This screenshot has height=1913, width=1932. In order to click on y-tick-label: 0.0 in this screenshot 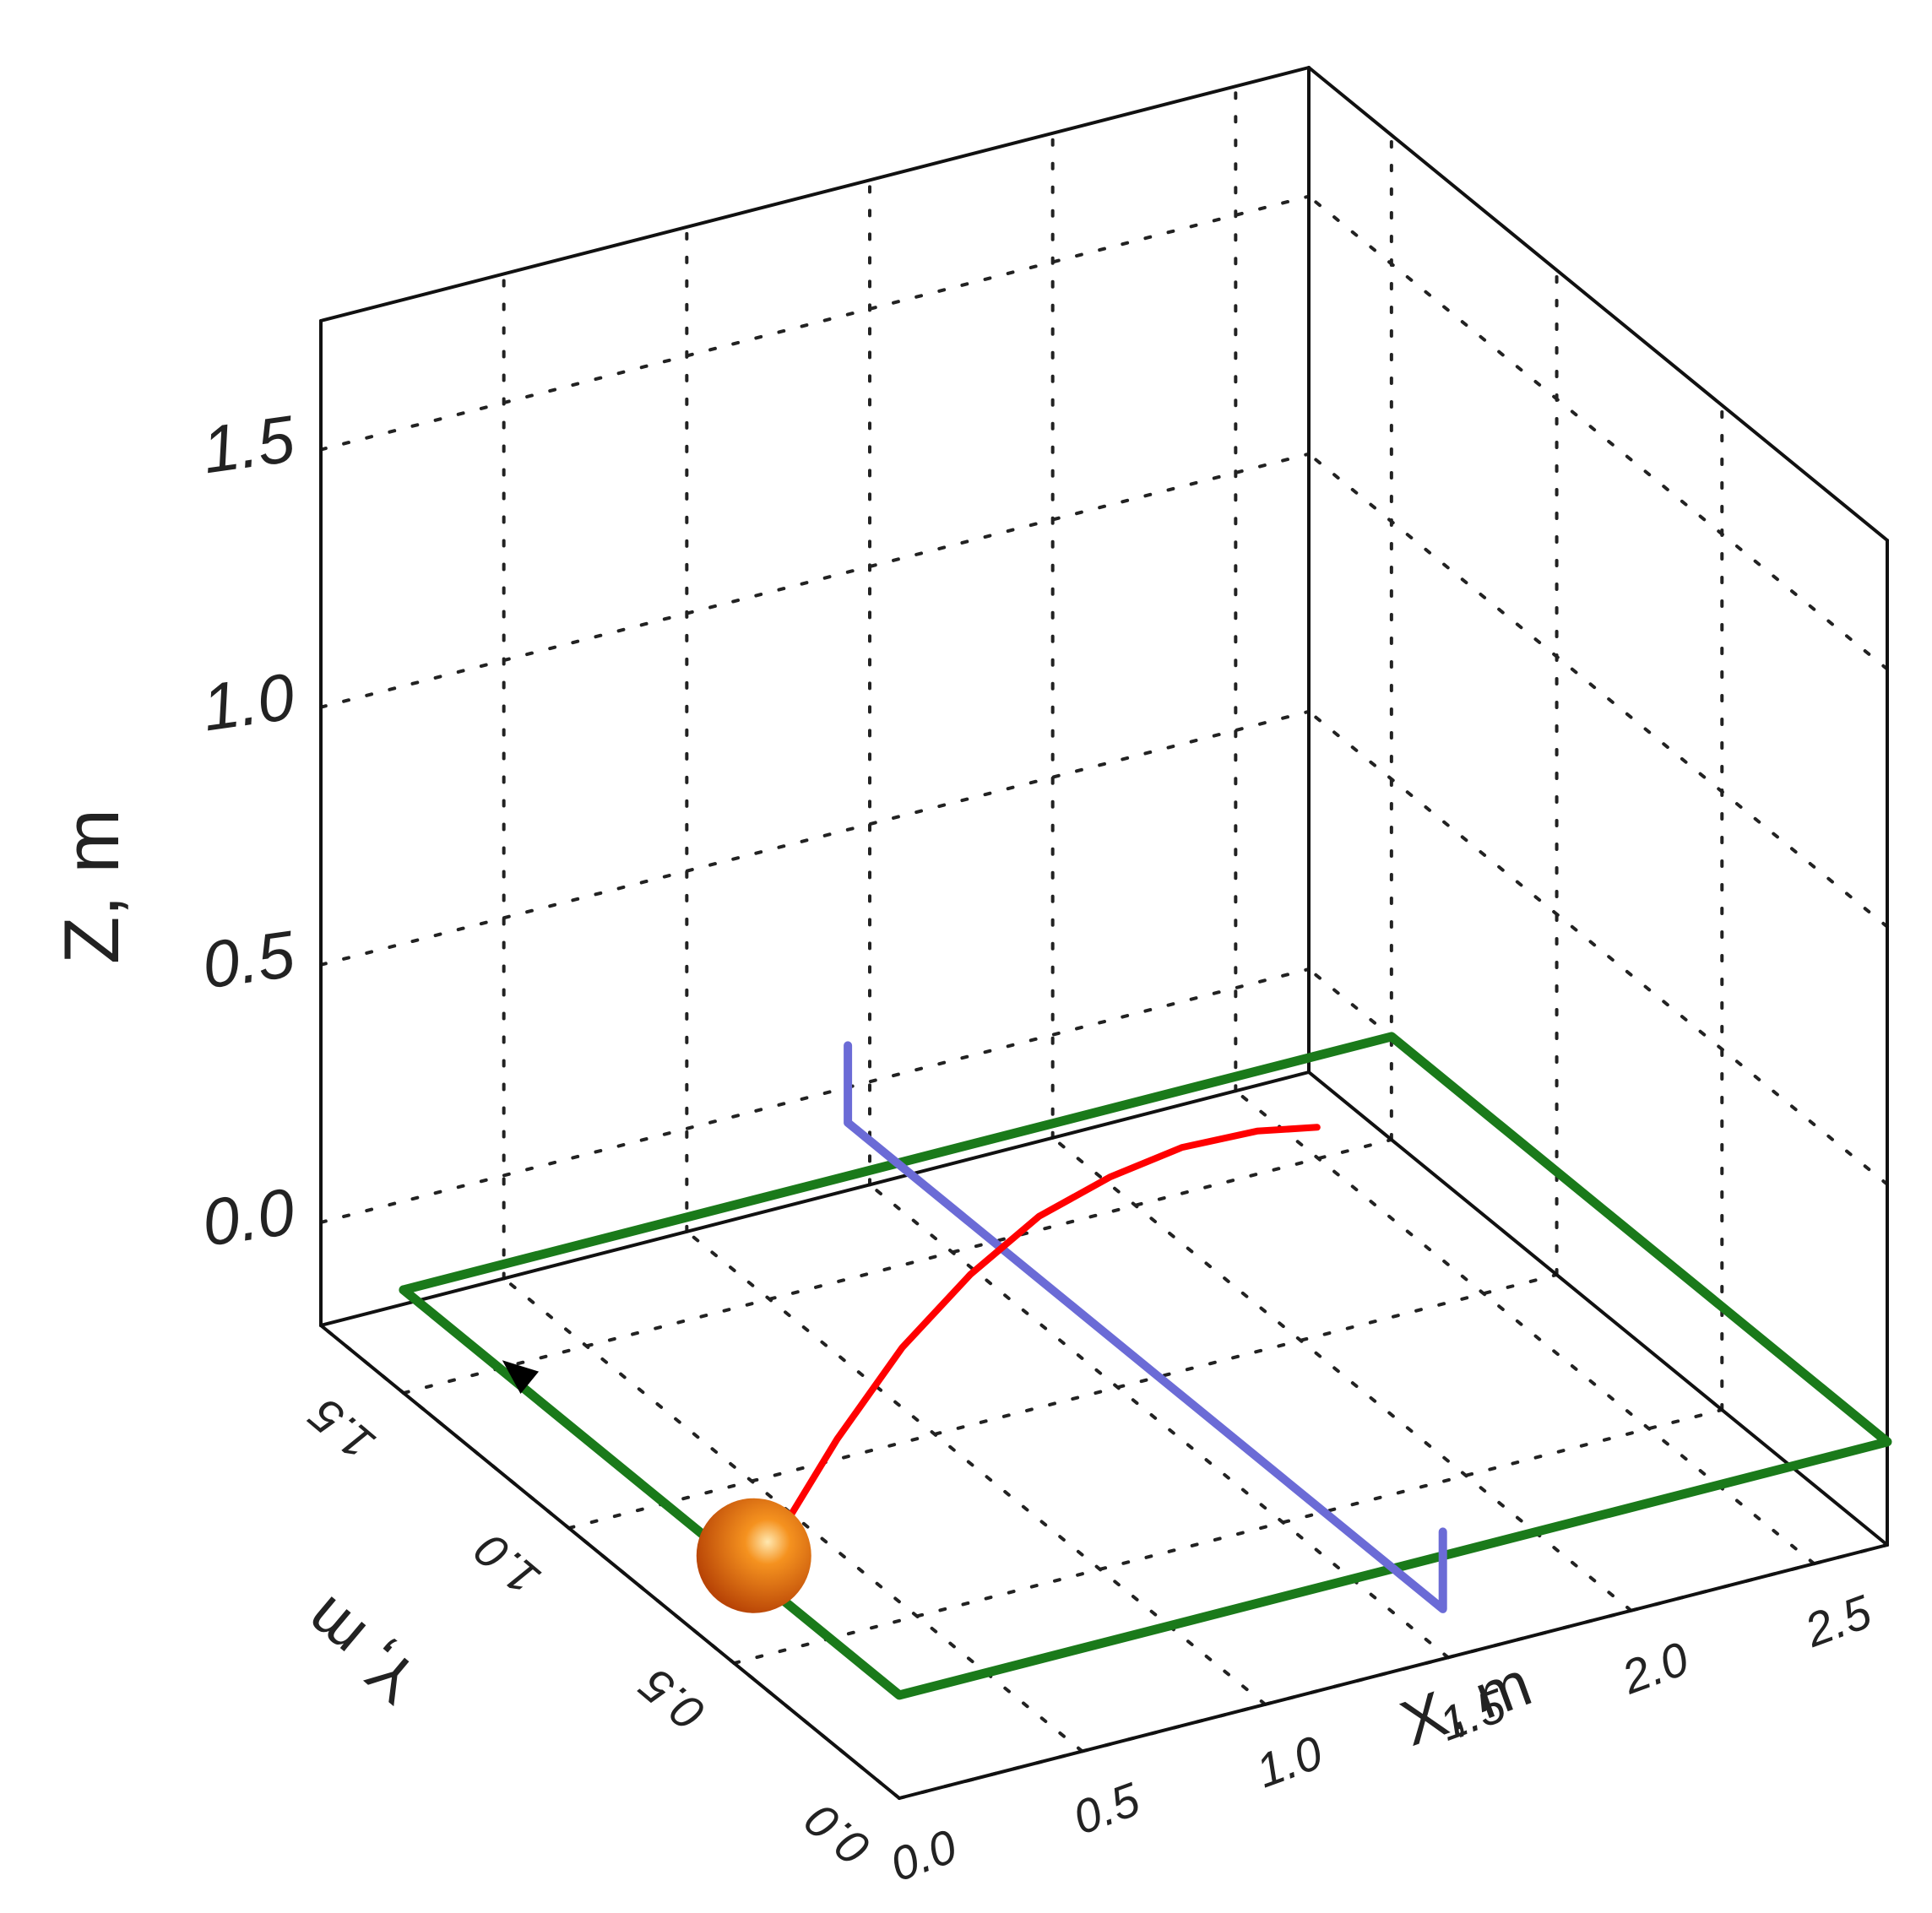, I will do `click(837, 1834)`.